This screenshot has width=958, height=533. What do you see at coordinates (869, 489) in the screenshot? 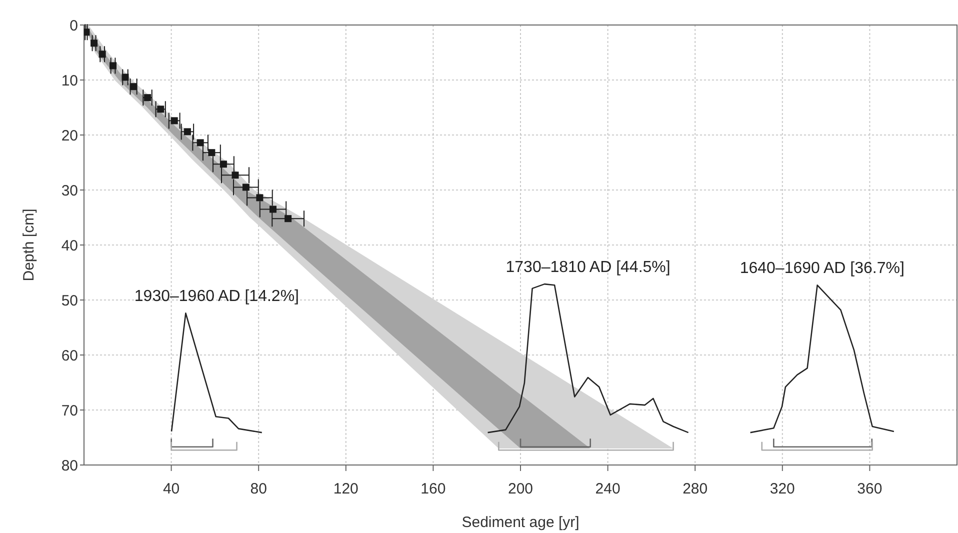
I see `x-tick-label: 360` at bounding box center [869, 489].